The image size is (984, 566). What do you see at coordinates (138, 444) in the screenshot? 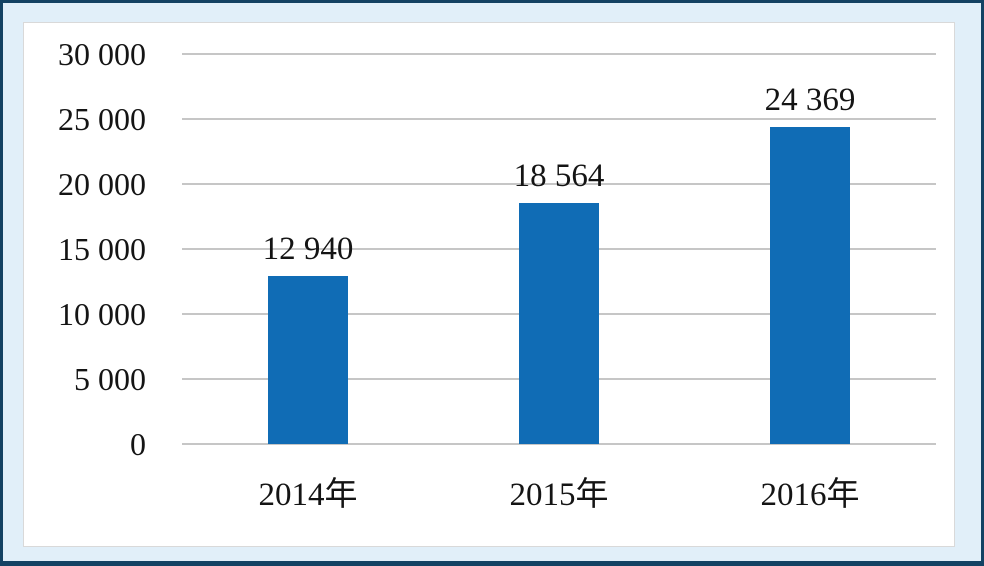
I see `y-tick-label: 0` at bounding box center [138, 444].